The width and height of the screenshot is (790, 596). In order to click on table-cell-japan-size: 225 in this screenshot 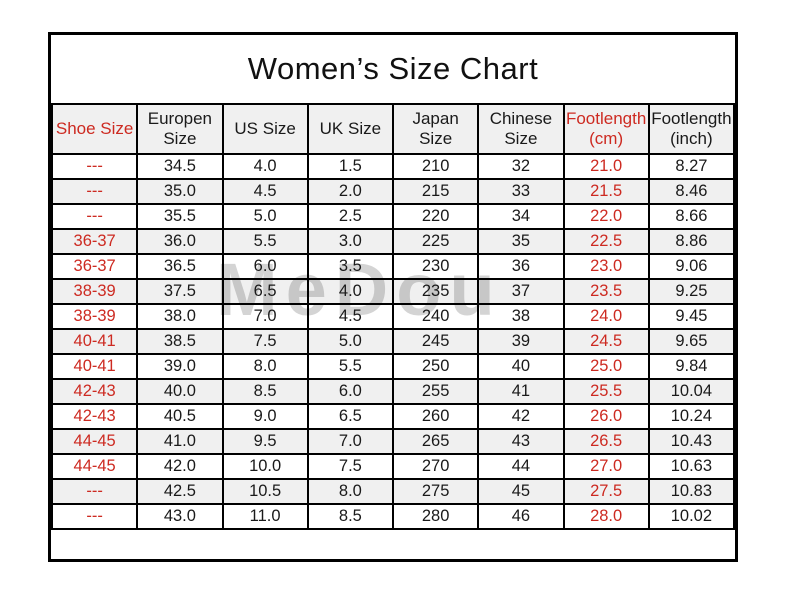, I will do `click(435, 241)`.